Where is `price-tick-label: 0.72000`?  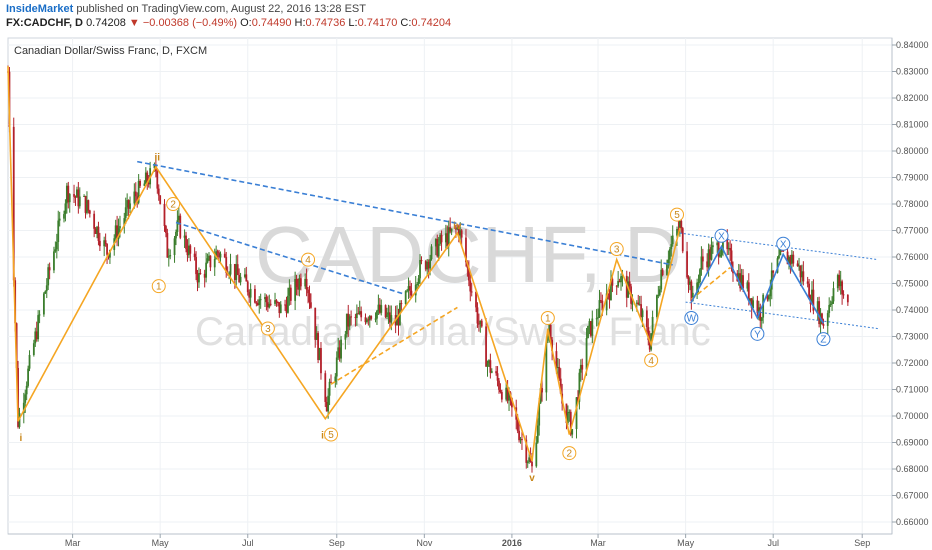
price-tick-label: 0.72000 is located at coordinates (912, 363).